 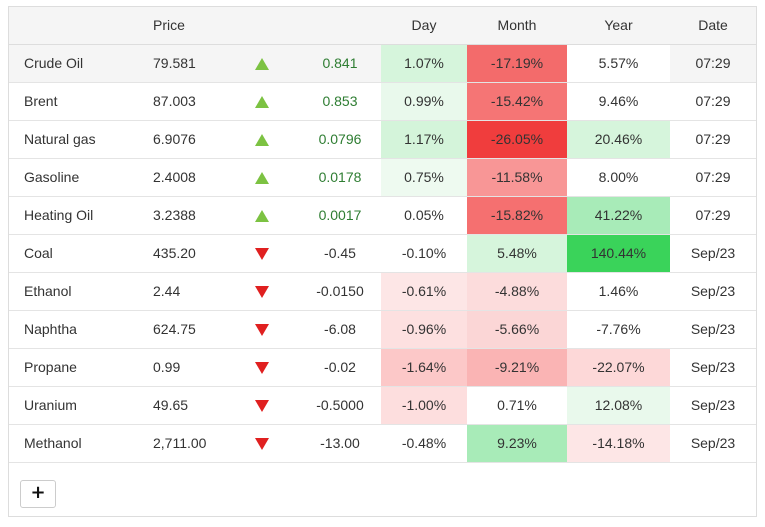 I want to click on header-change, so click(x=340, y=26).